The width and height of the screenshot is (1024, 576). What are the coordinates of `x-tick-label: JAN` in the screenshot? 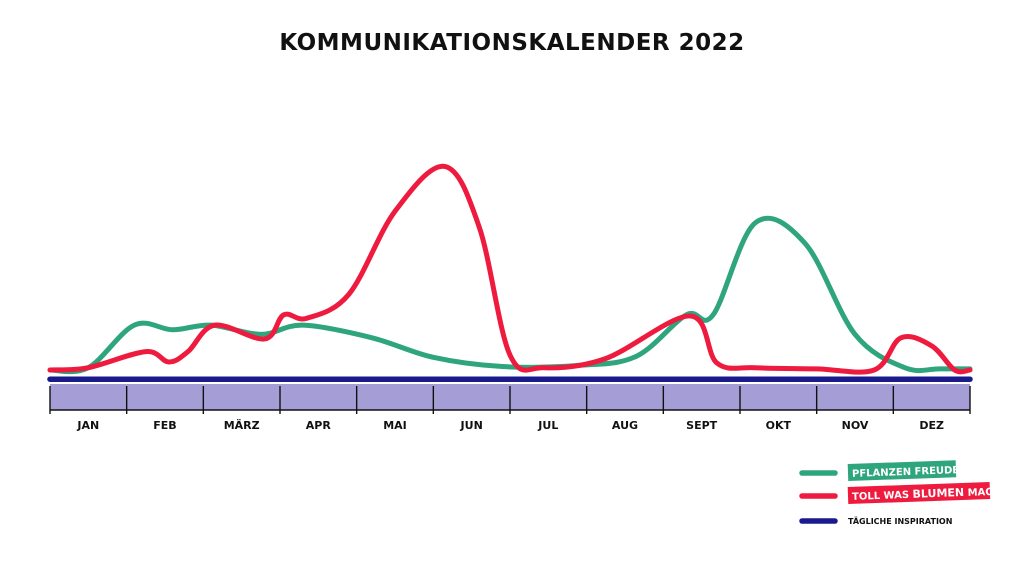 It's located at (87, 425).